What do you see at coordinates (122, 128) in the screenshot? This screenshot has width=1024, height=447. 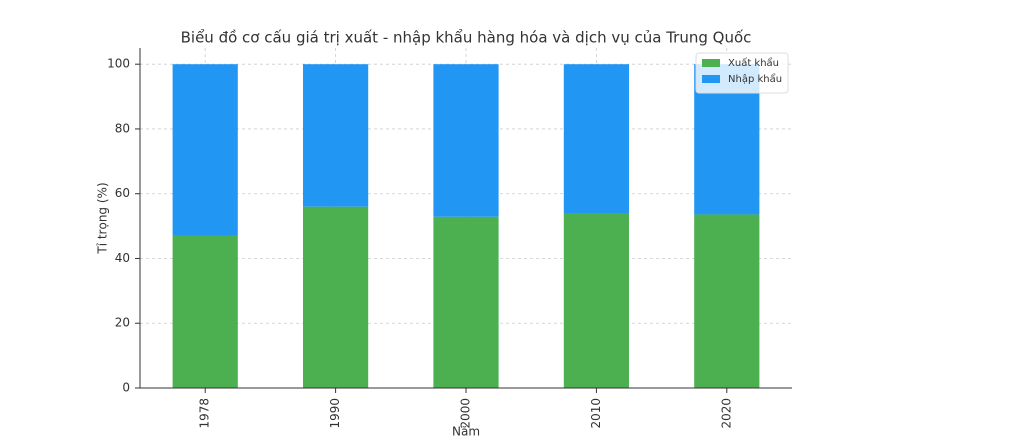 I see `y-tick-label: 80` at bounding box center [122, 128].